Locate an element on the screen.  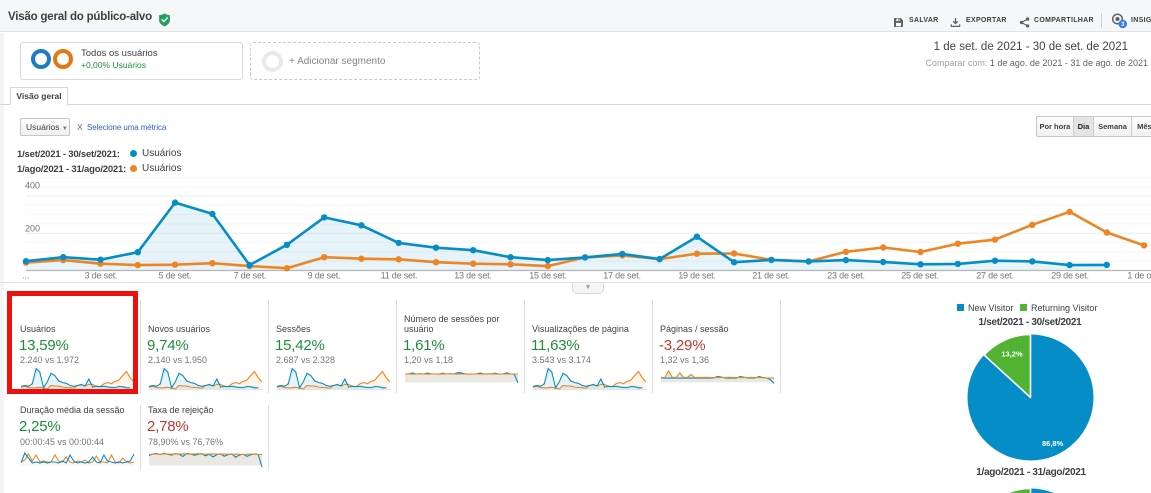
svg-text: 86,8% is located at coordinates (1053, 443).